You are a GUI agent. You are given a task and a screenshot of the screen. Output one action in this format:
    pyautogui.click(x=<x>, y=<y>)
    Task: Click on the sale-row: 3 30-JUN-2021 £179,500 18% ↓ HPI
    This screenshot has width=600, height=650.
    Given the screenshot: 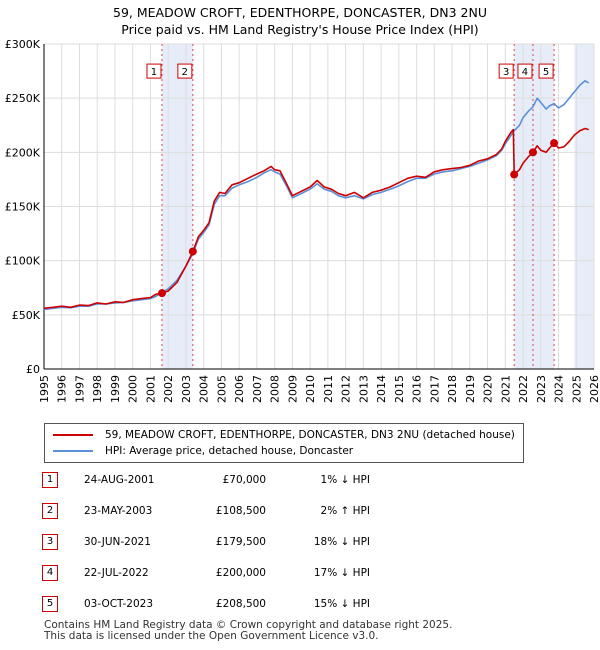 What is the action you would take?
    pyautogui.click(x=300, y=542)
    